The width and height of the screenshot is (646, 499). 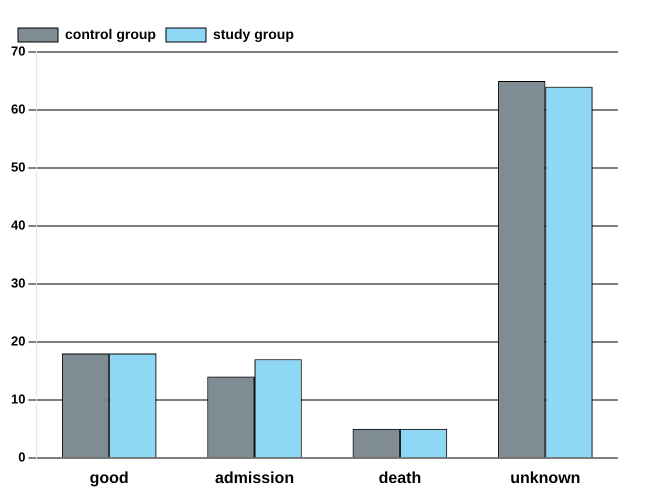 I want to click on x-tick-label: admission, so click(x=254, y=478).